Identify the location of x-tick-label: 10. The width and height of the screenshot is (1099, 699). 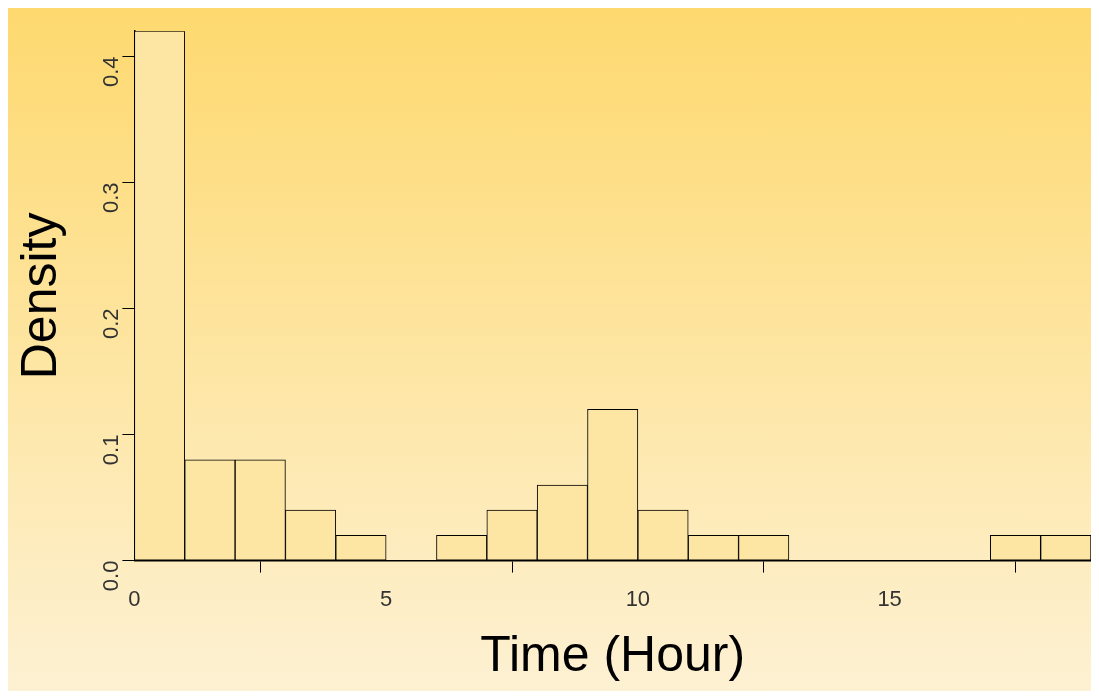
(638, 598).